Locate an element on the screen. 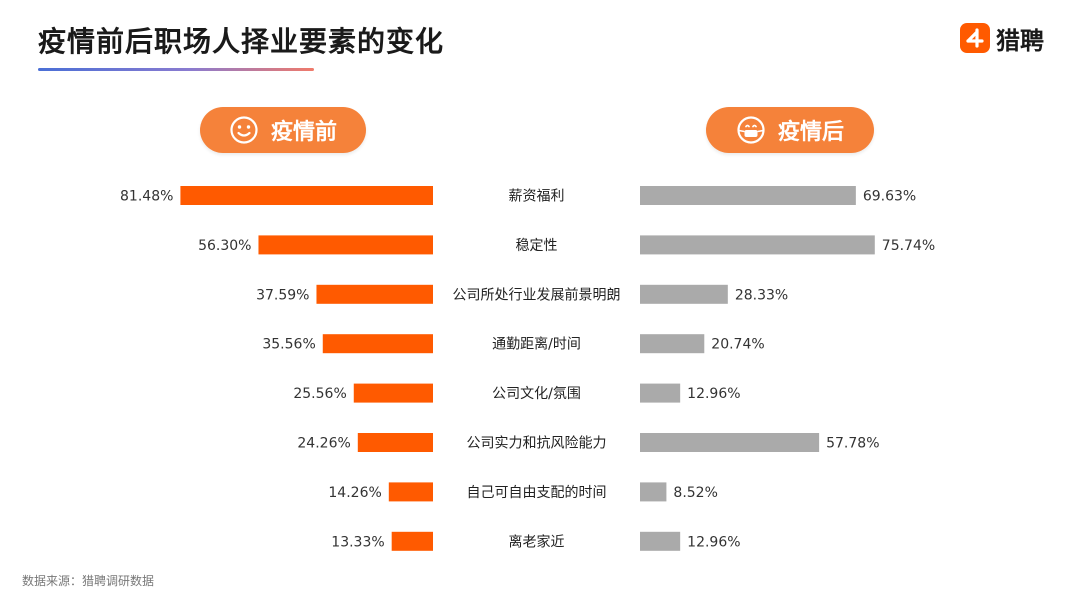 Image resolution: width=1080 pixels, height=608 pixels. before-value-label: 35.56% is located at coordinates (288, 345).